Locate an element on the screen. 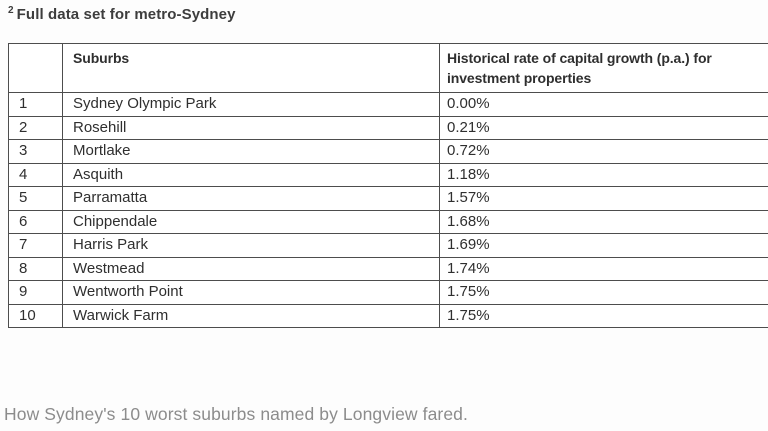 The height and width of the screenshot is (431, 768). table-row: 2 Rosehill 0.21% is located at coordinates (388, 127).